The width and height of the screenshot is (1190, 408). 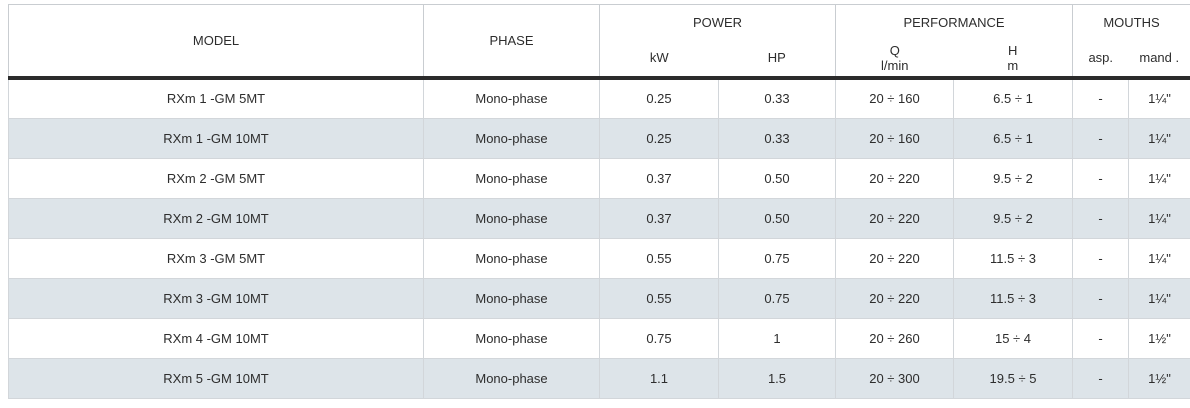 I want to click on cell-model: RXm 1 -GM 5MT, so click(x=216, y=98).